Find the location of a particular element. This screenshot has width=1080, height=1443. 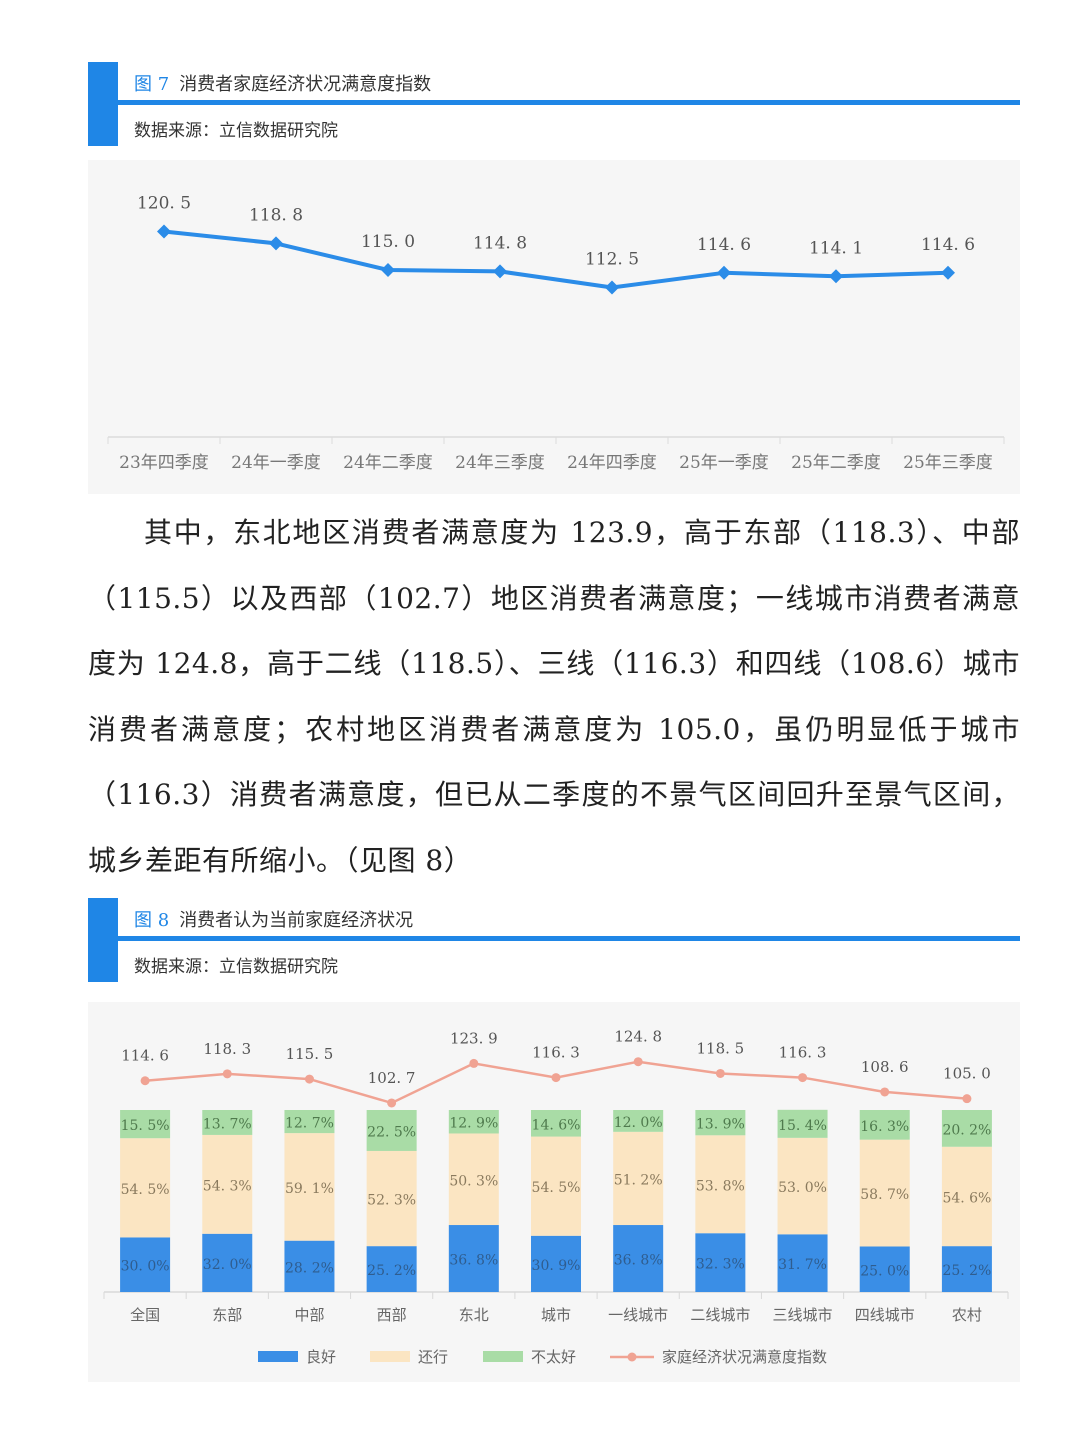

index-label: 118. 3 is located at coordinates (227, 1049).